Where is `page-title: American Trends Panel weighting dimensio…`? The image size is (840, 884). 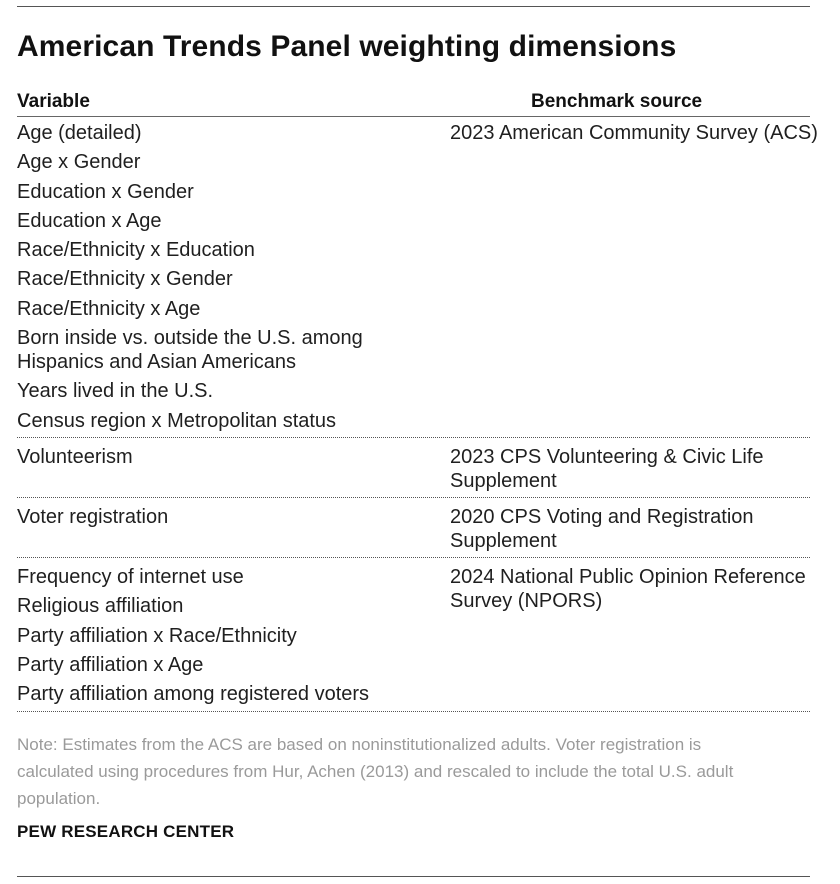
page-title: American Trends Panel weighting dimensio… is located at coordinates (347, 46).